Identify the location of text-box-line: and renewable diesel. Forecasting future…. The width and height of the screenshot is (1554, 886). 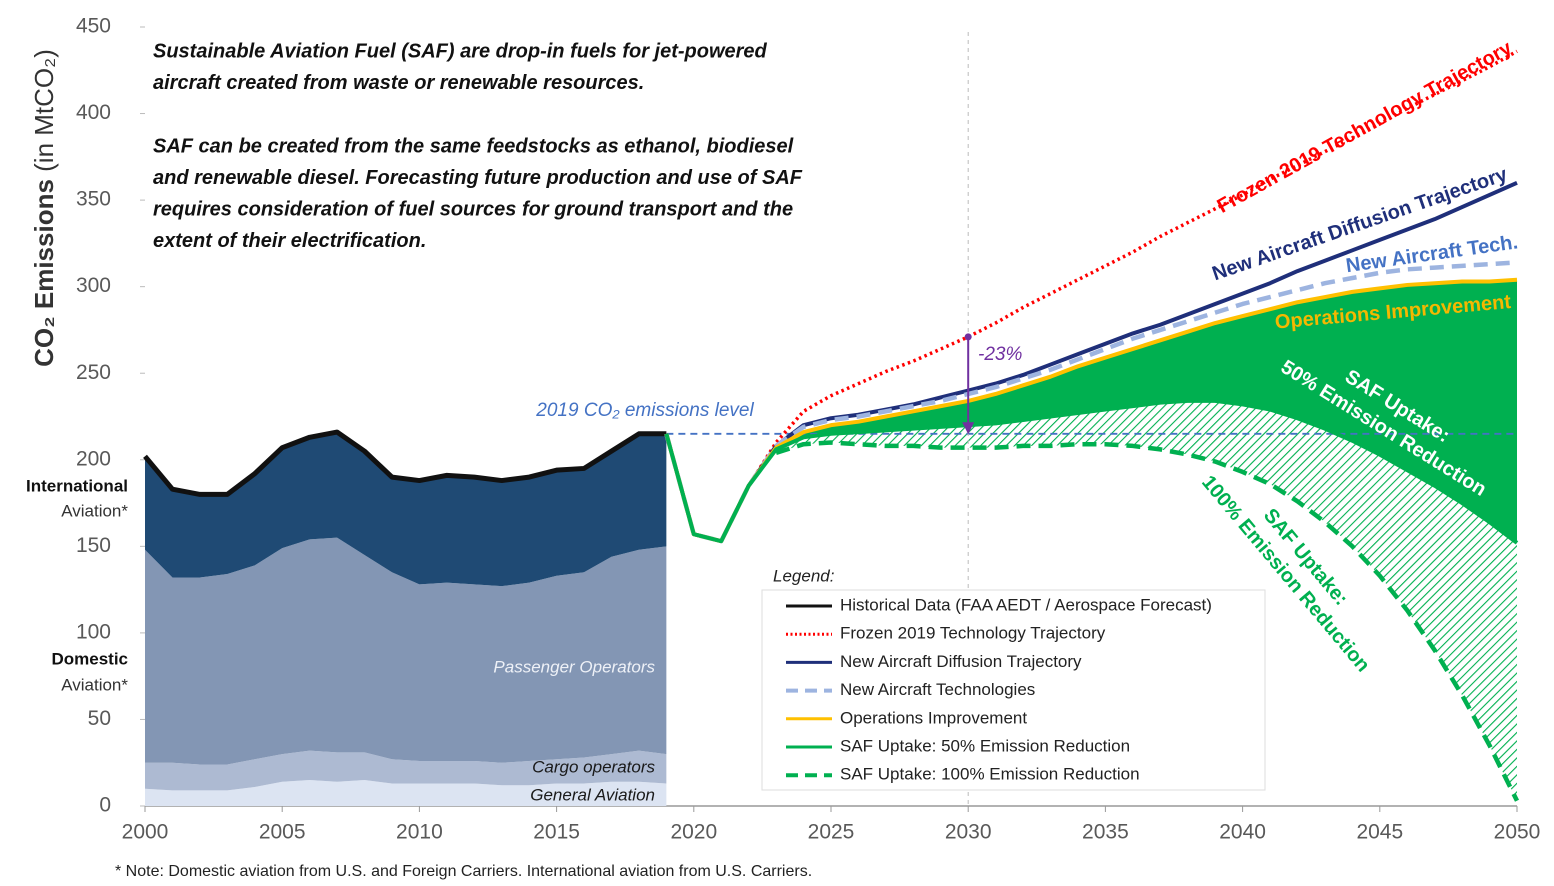
(478, 178).